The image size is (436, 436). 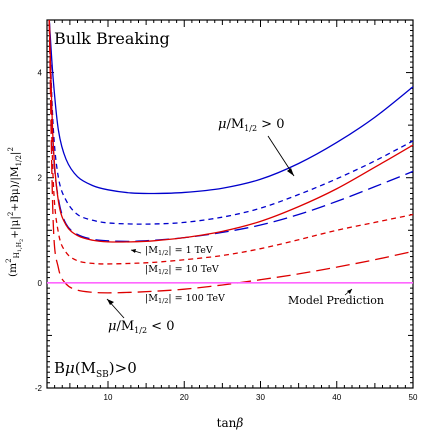 I want to click on x-tick-label: 40, so click(x=336, y=397).